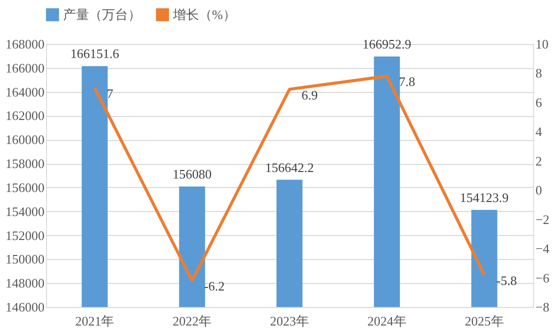 The width and height of the screenshot is (554, 333). Describe the element at coordinates (289, 321) in the screenshot. I see `x-tick-label: 2023年` at that location.